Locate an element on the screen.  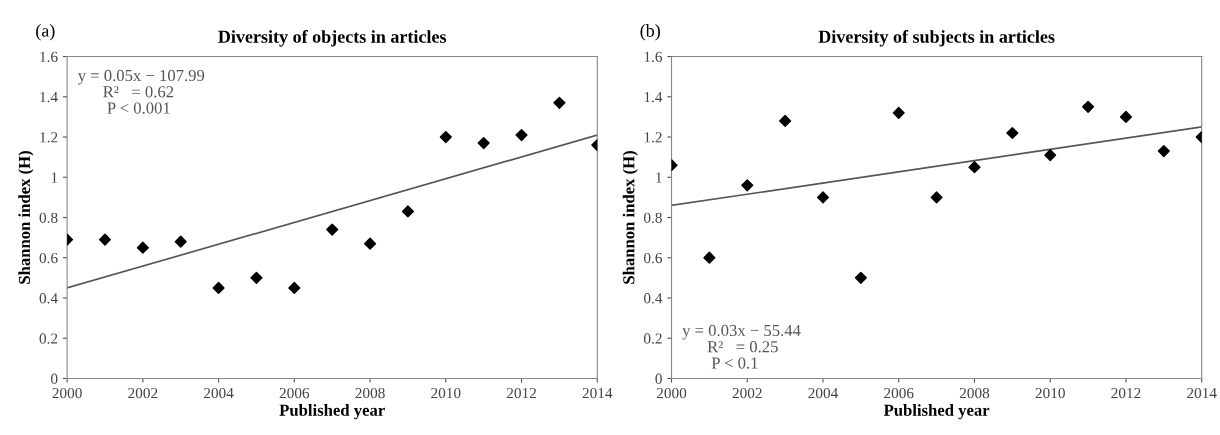
text: (a) is located at coordinates (45, 32).